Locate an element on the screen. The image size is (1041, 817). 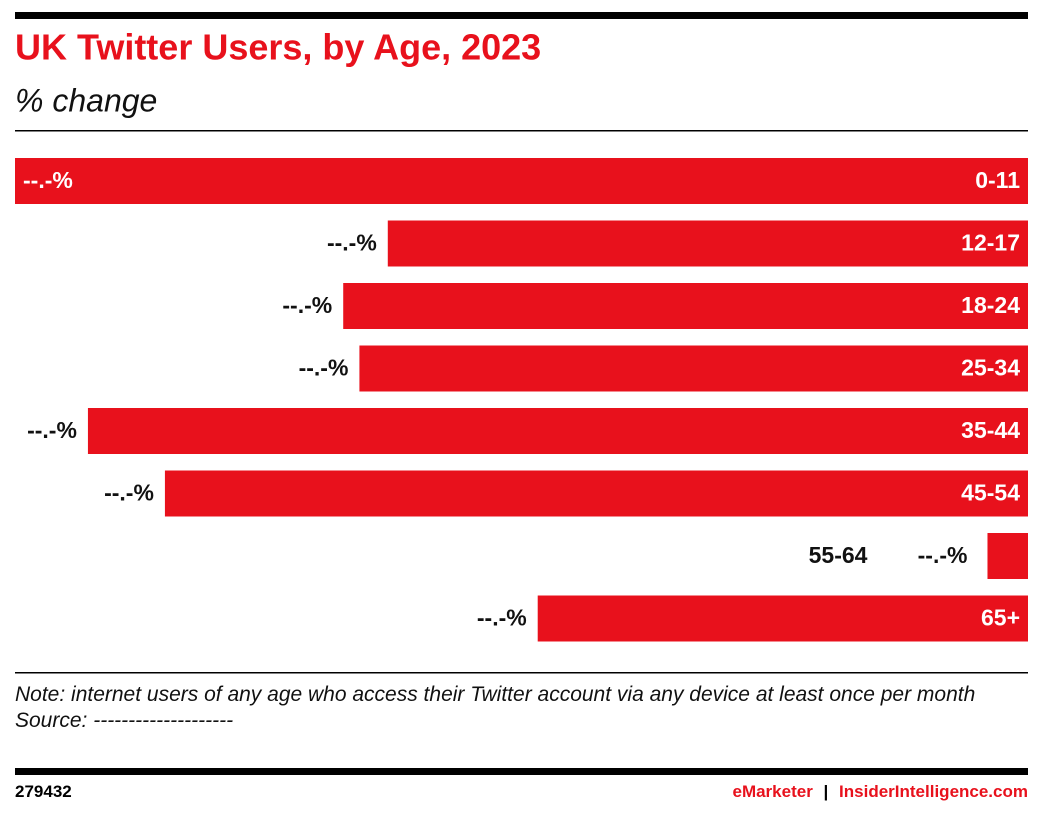
chart-subtitle: % change is located at coordinates (86, 100).